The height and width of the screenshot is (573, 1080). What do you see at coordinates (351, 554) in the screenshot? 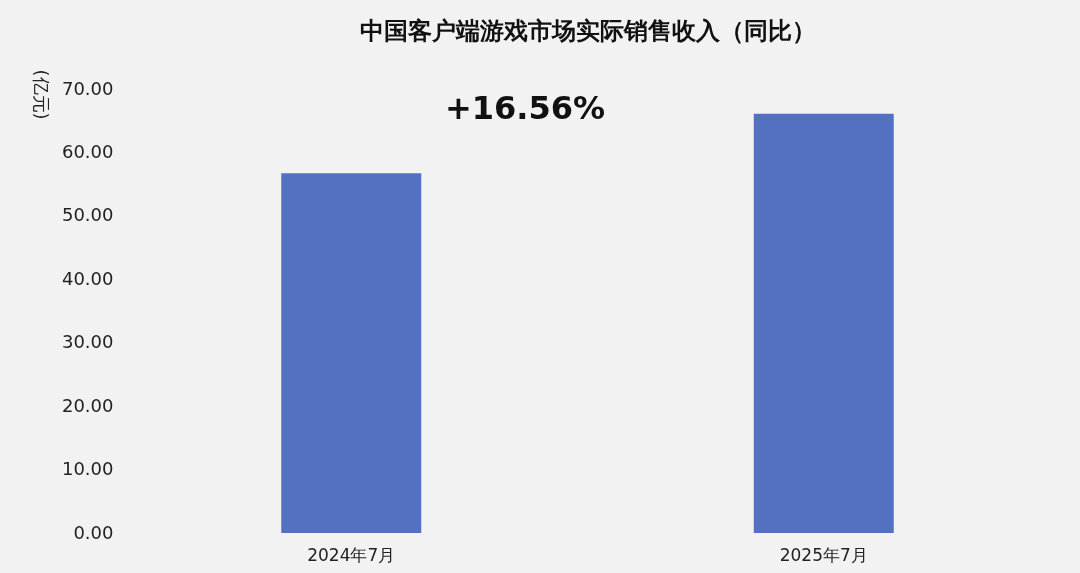
I see `x-tick-label: 2024年7月` at bounding box center [351, 554].